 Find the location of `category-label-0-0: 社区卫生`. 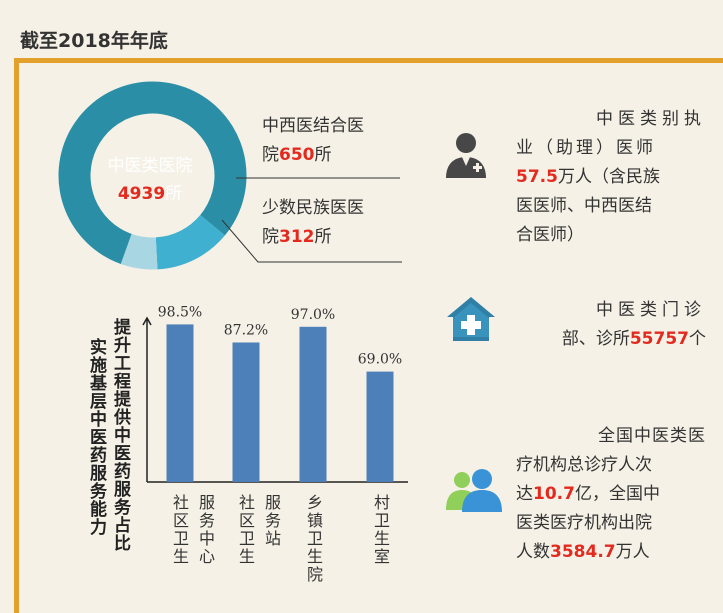

category-label-0-0: 社区卫生 is located at coordinates (179, 530).